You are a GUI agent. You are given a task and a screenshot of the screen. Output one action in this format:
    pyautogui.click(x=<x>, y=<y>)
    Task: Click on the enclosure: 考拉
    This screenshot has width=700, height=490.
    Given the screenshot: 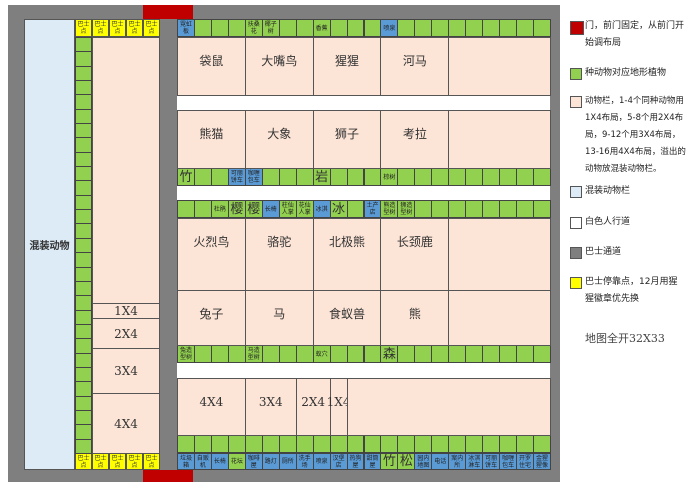 What is the action you would take?
    pyautogui.click(x=415, y=139)
    